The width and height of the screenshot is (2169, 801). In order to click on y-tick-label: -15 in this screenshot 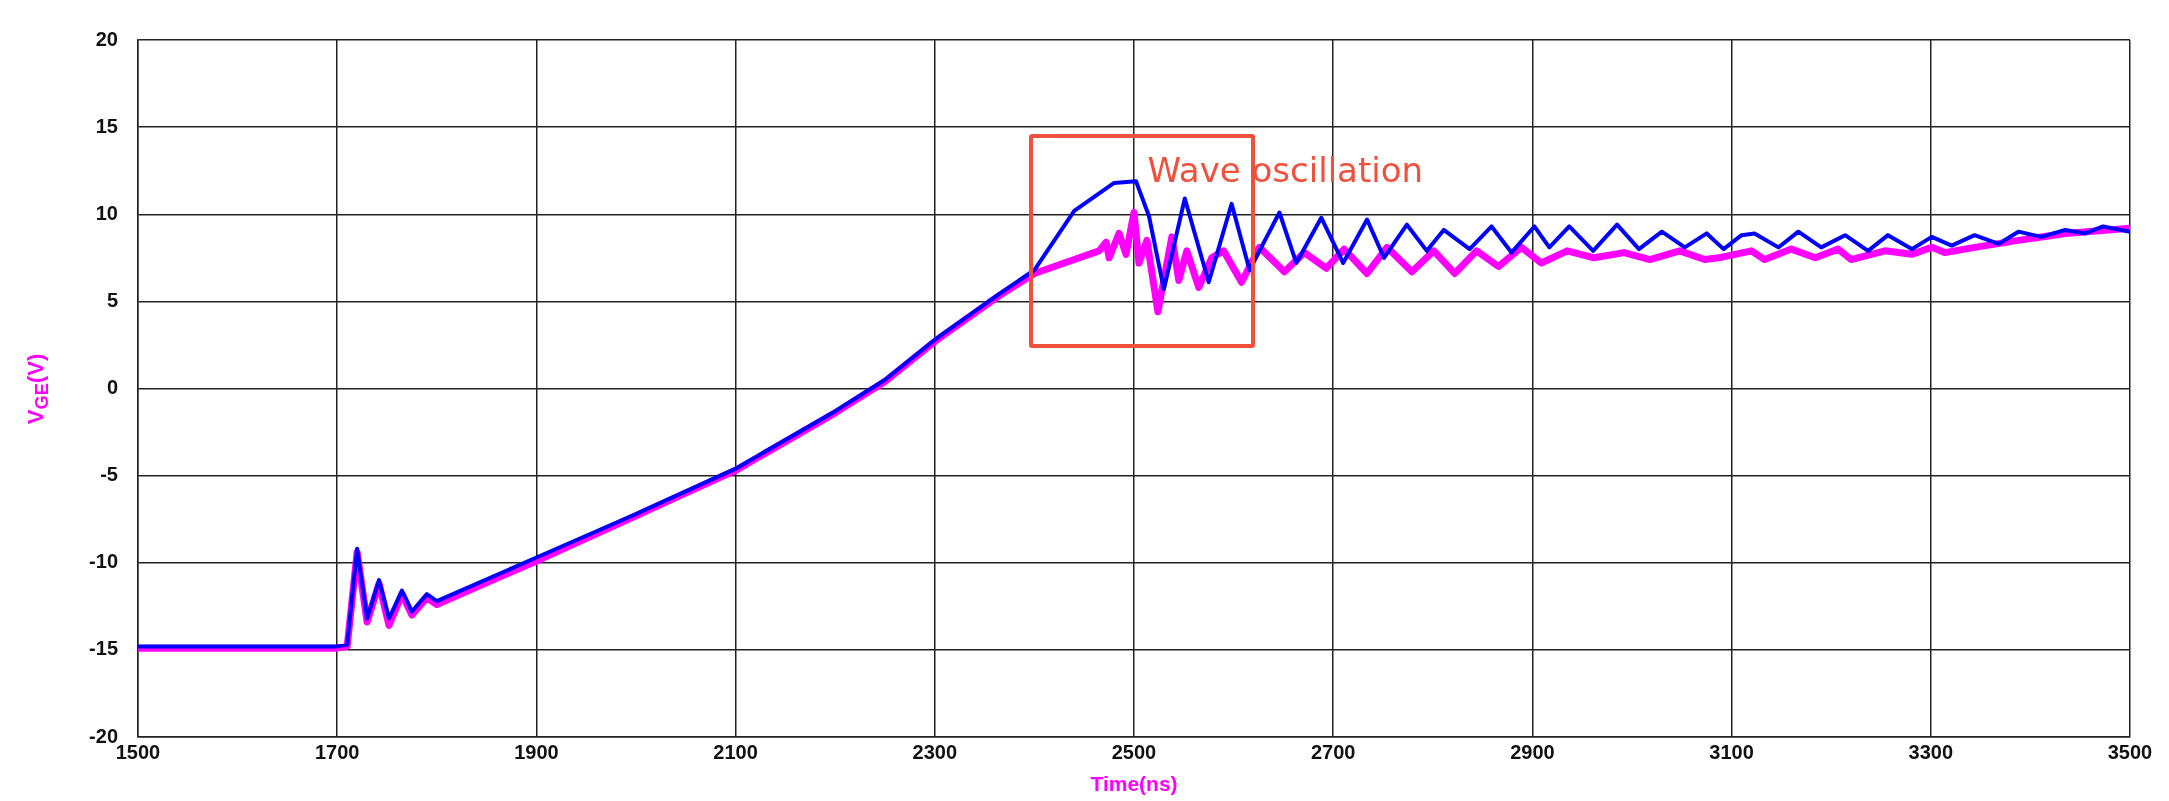, I will do `click(103, 648)`.